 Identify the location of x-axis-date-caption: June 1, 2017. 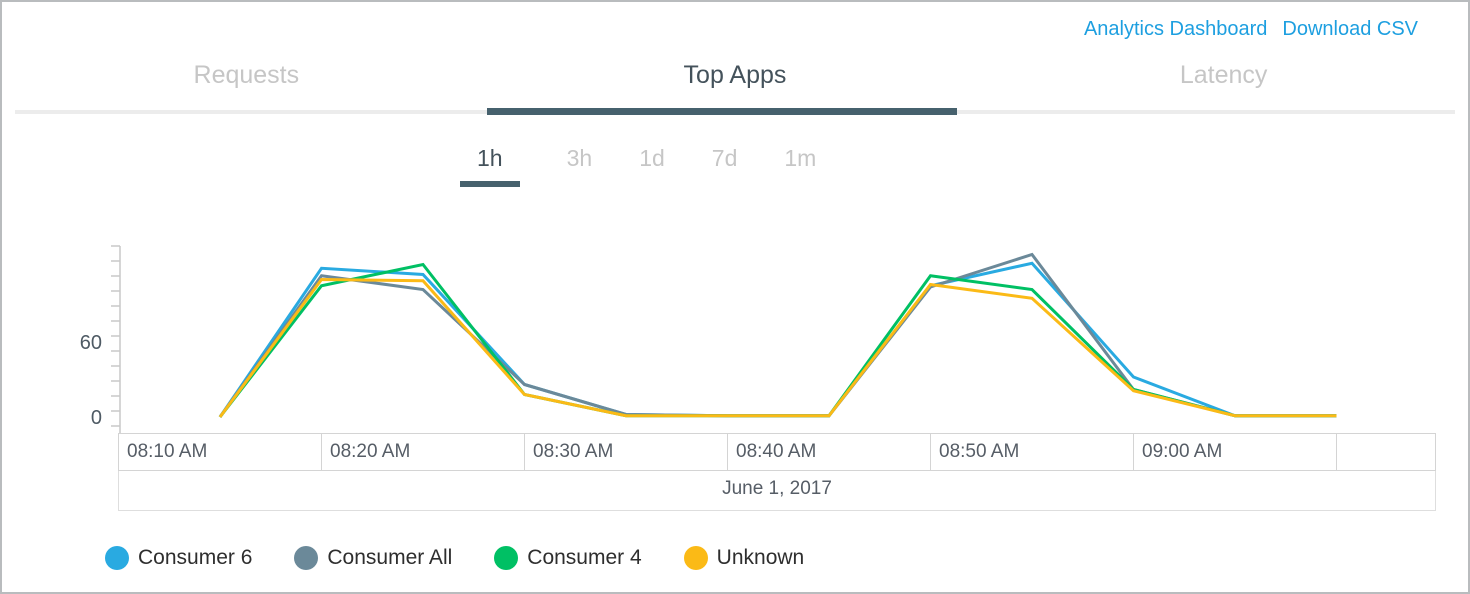
(777, 491).